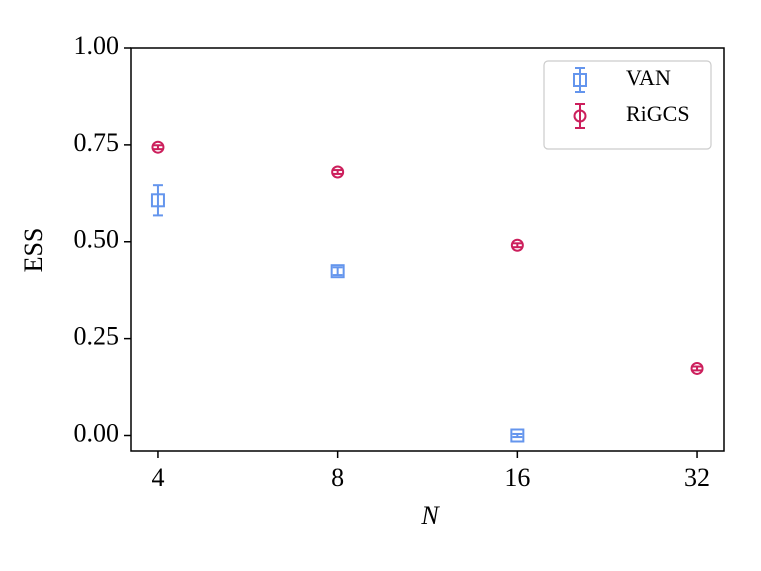 This screenshot has height=571, width=761. I want to click on x-axis-label: N, so click(430, 515).